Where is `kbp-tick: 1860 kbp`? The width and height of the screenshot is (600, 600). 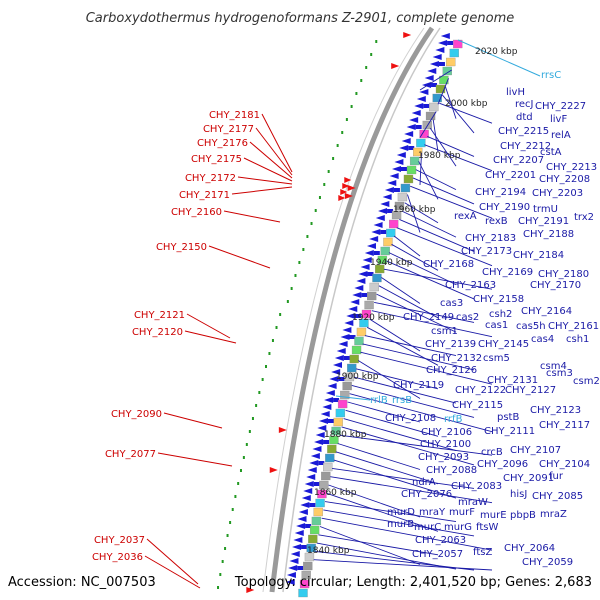 kbp-tick: 1860 kbp is located at coordinates (335, 493).